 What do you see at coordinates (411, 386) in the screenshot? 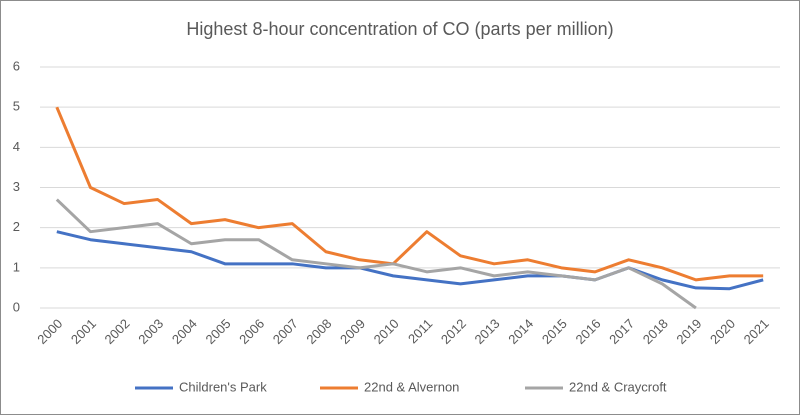
I see `legend-label: 22nd & Alvernon` at bounding box center [411, 386].